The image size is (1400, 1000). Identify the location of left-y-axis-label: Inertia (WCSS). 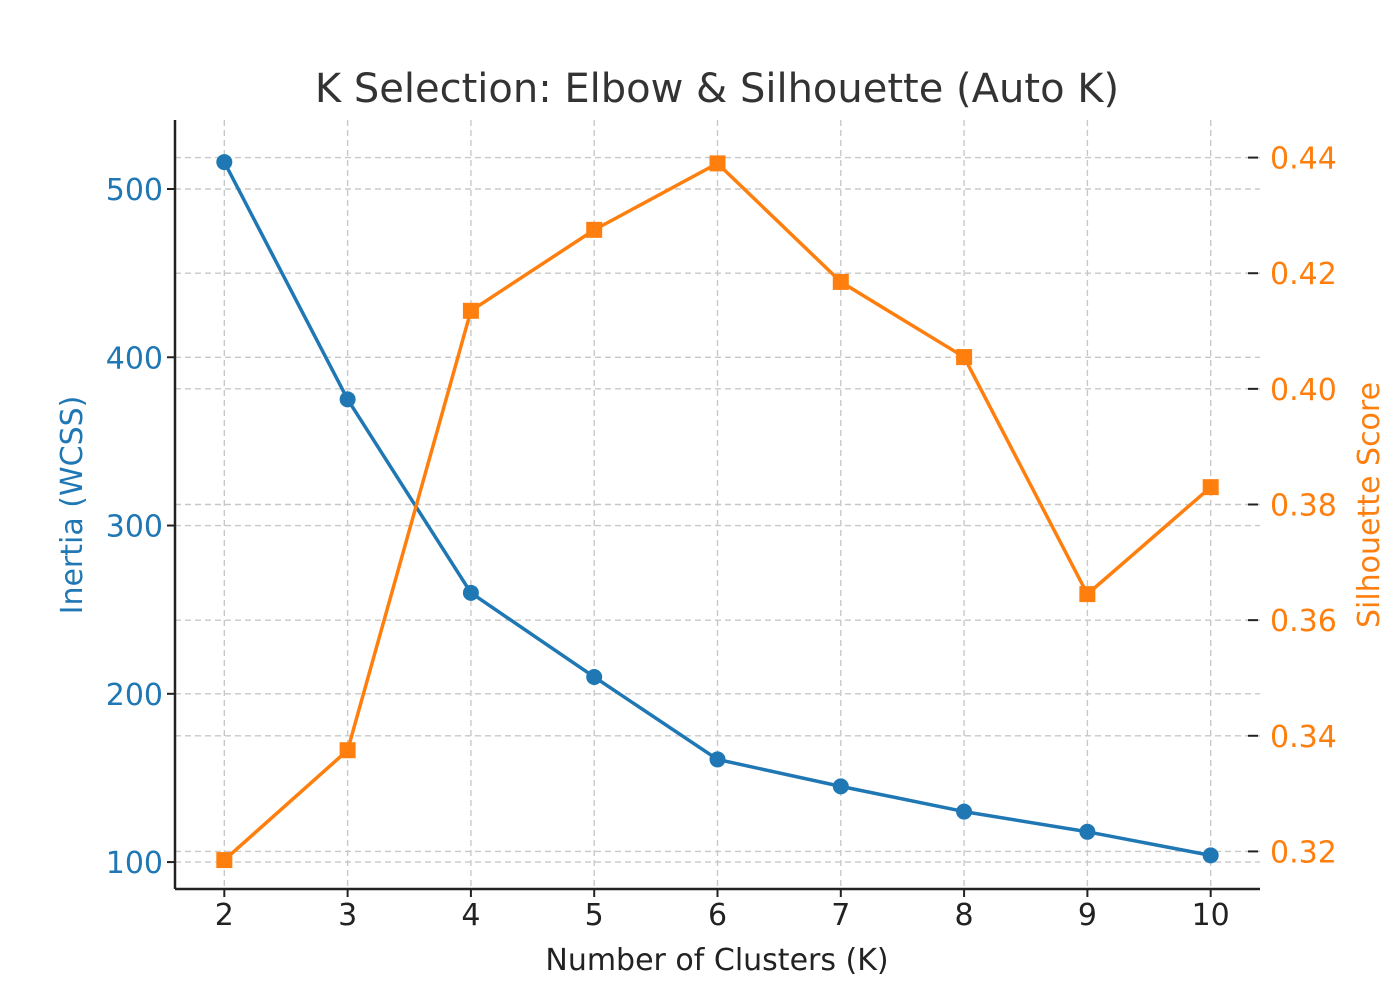
(72, 505).